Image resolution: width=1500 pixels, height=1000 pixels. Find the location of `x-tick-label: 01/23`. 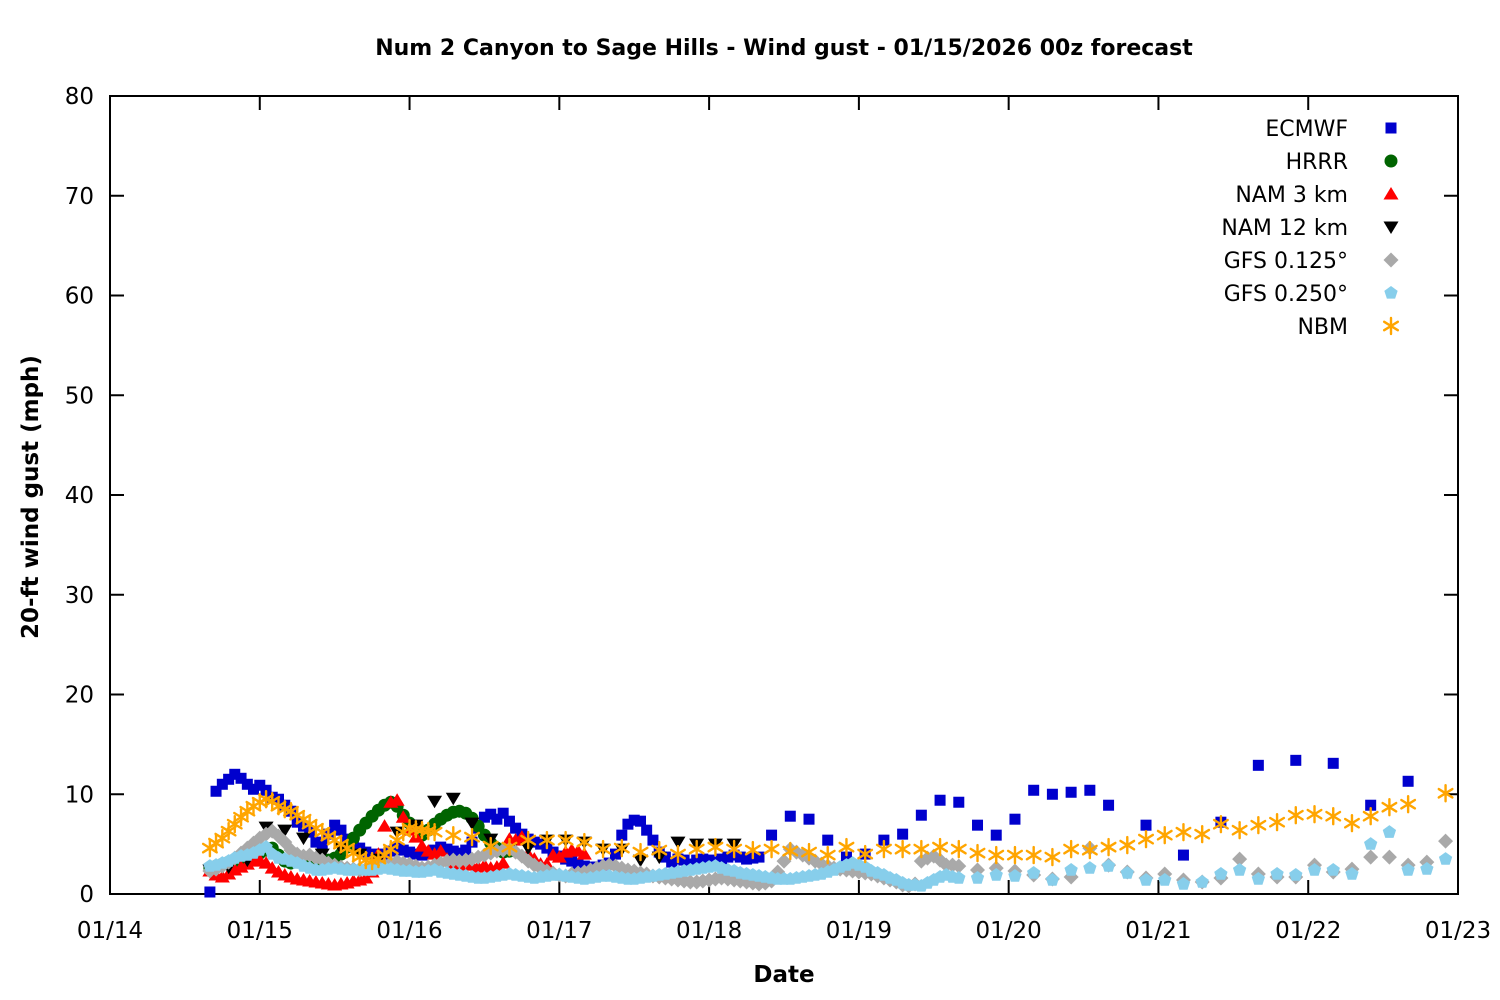

x-tick-label: 01/23 is located at coordinates (1458, 931).